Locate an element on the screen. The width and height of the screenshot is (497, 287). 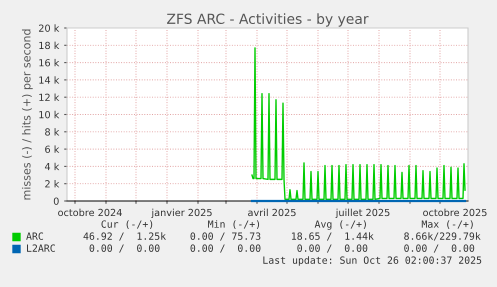
y-tick-label: 16 k is located at coordinates (49, 62).